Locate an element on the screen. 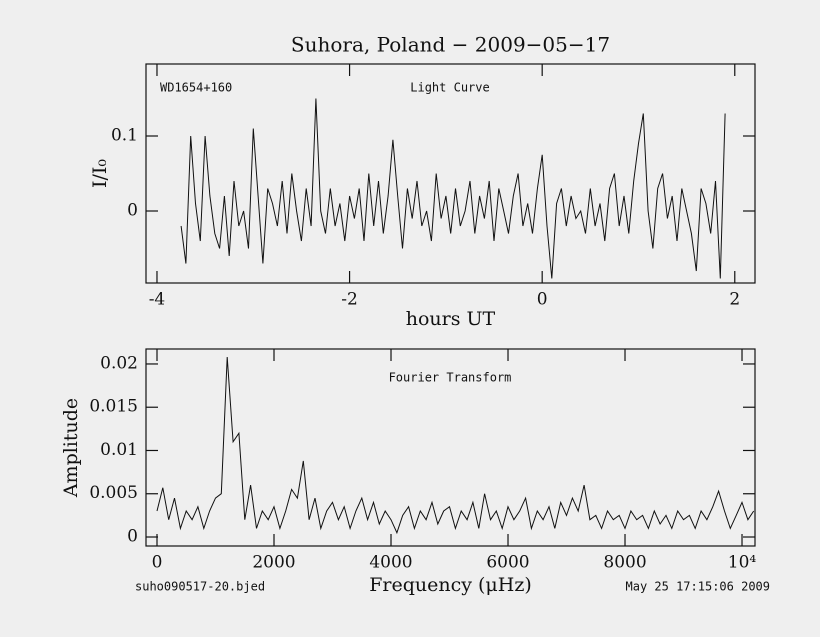 Image resolution: width=820 pixels, height=637 pixels. annotation: WD1654+160 is located at coordinates (196, 88).